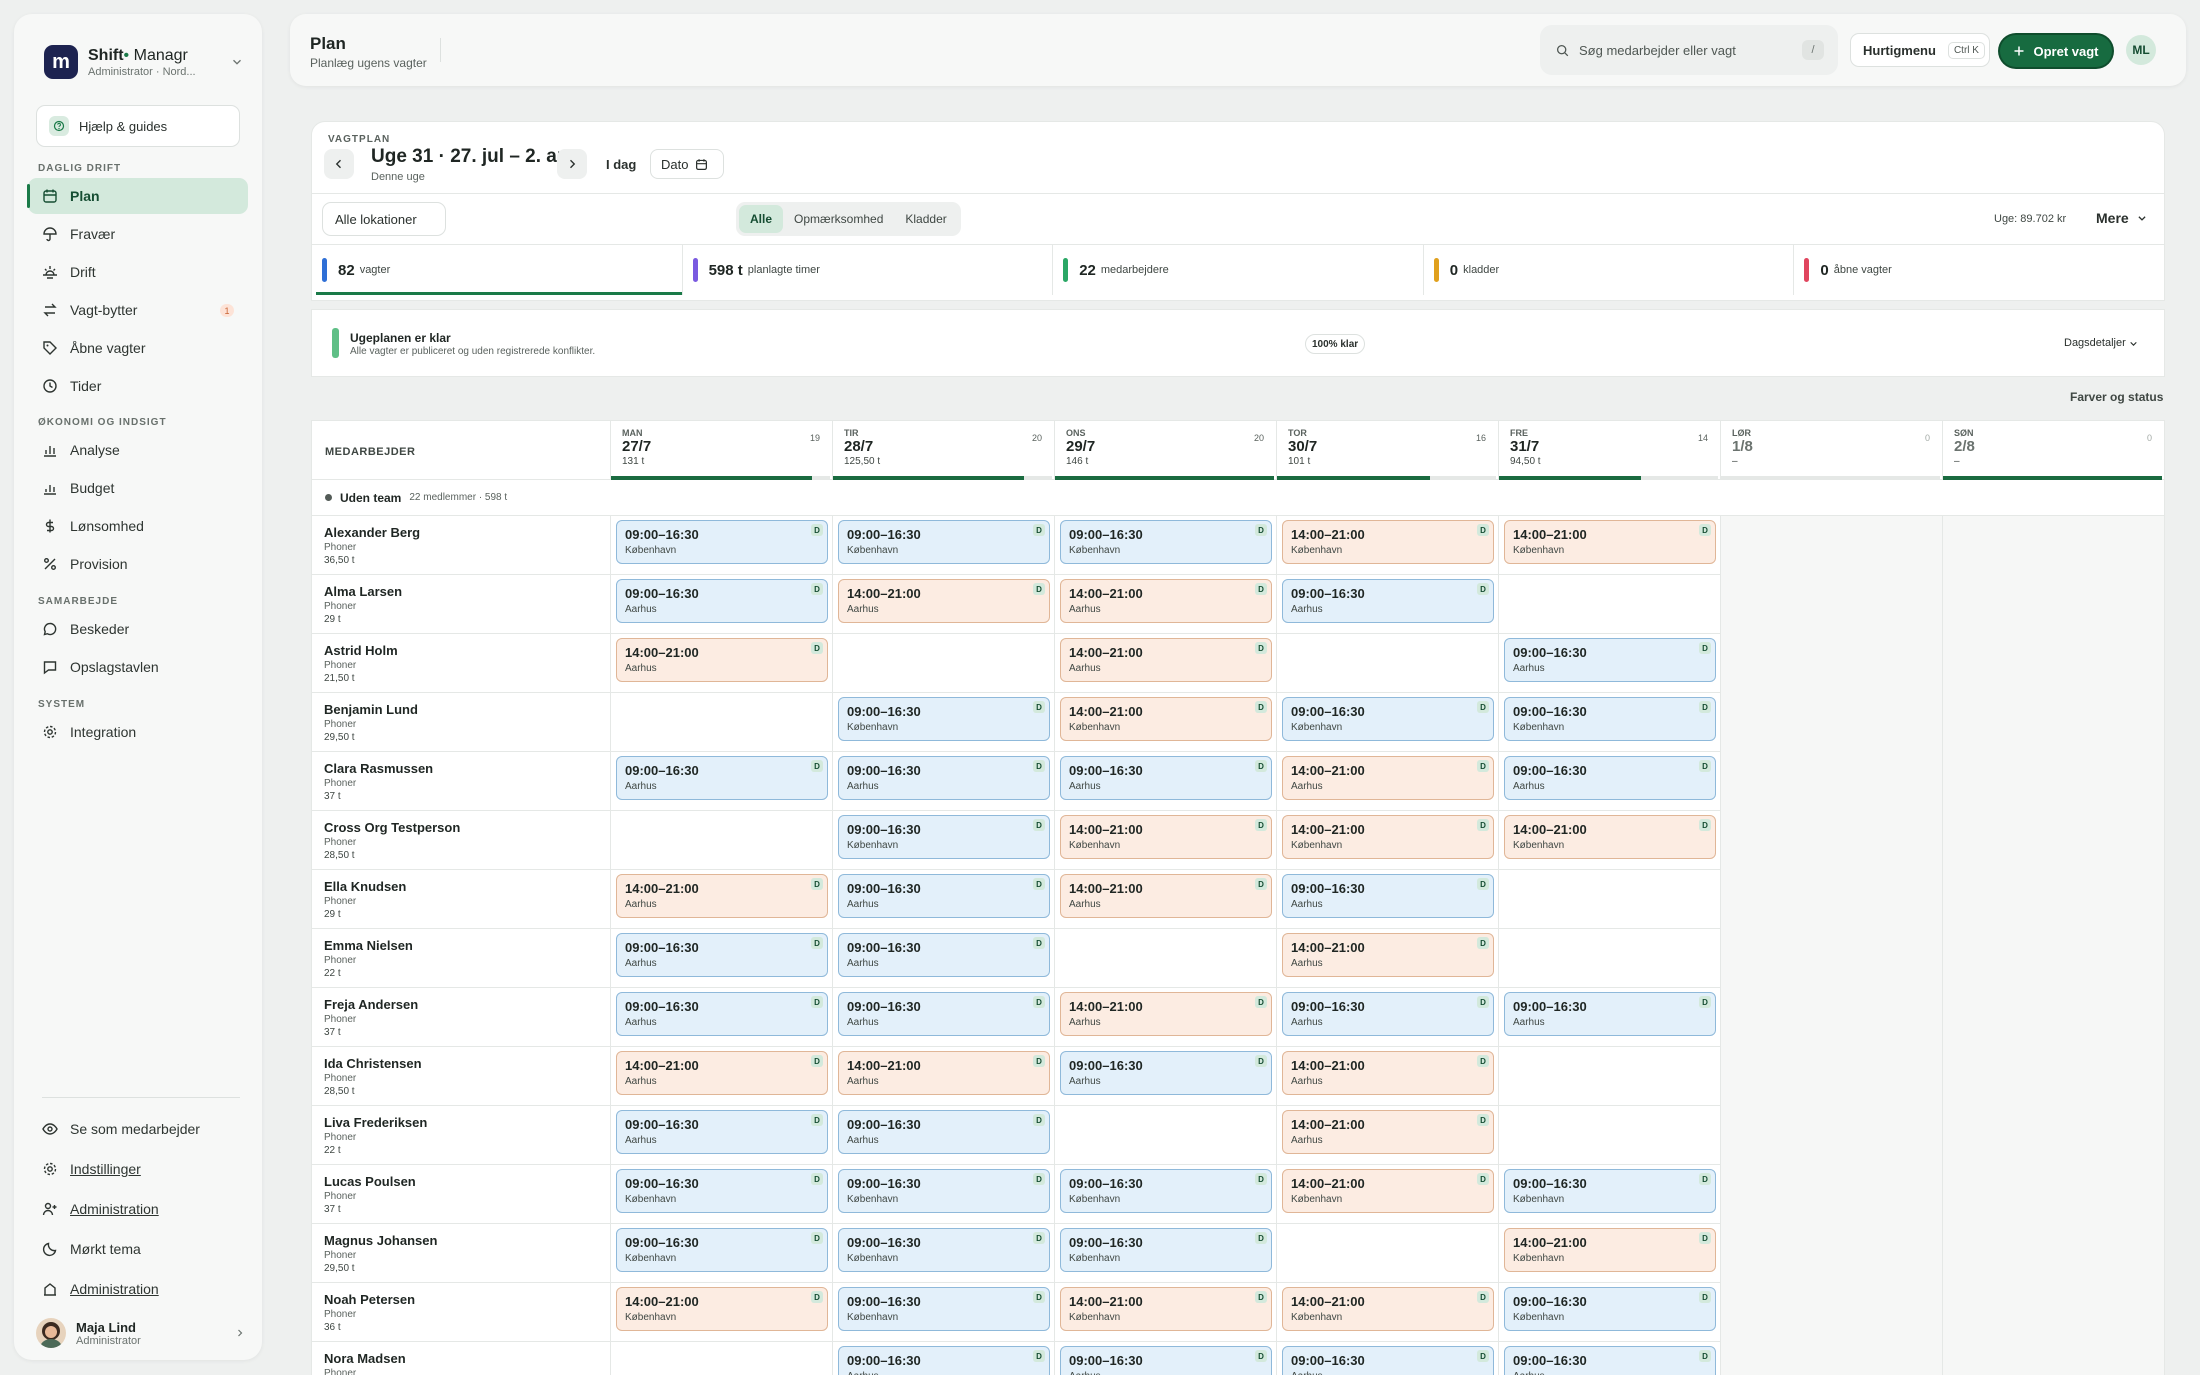 This screenshot has height=1375, width=2200. Describe the element at coordinates (138, 1129) in the screenshot. I see `view-as-employee-button: Se som medarbejder` at that location.